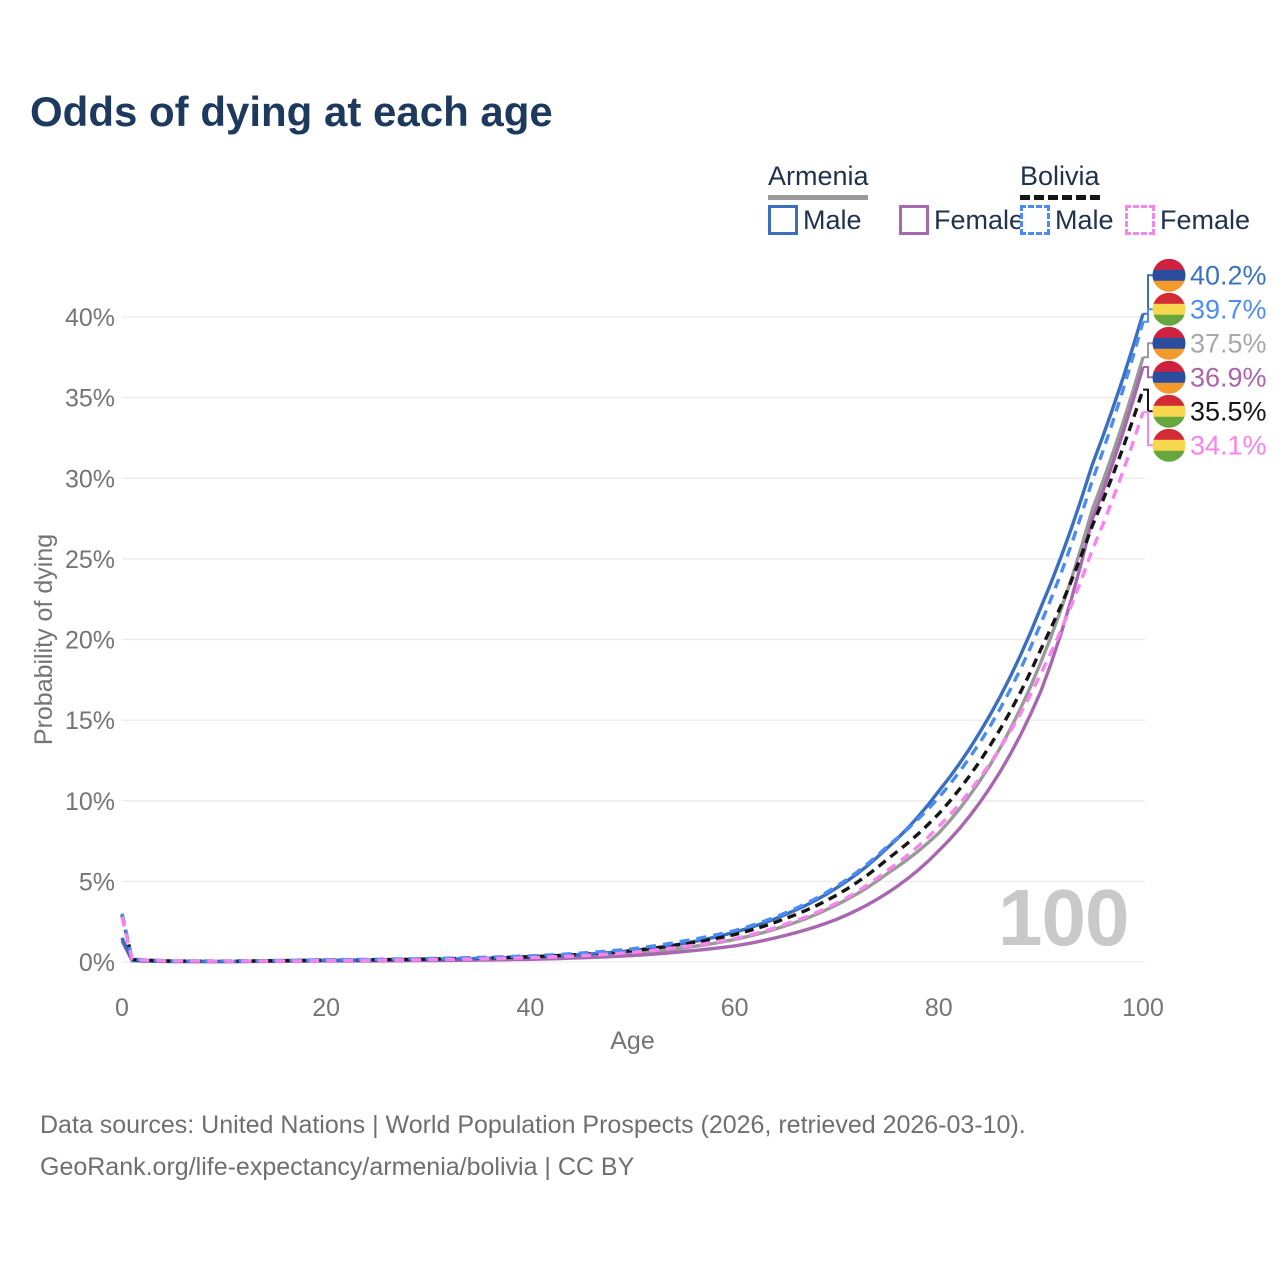 The height and width of the screenshot is (1280, 1280). Describe the element at coordinates (818, 176) in the screenshot. I see `legend-country-armenia-label: Armenia` at that location.